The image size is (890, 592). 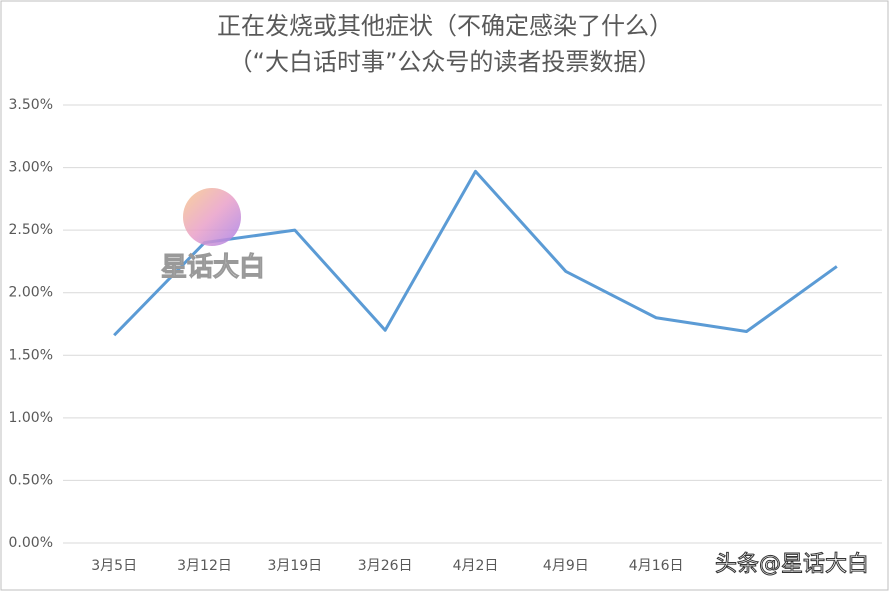 What do you see at coordinates (445, 62) in the screenshot?
I see `chart-subtitle: （“大白话时事”公众号的读者投票数据）` at bounding box center [445, 62].